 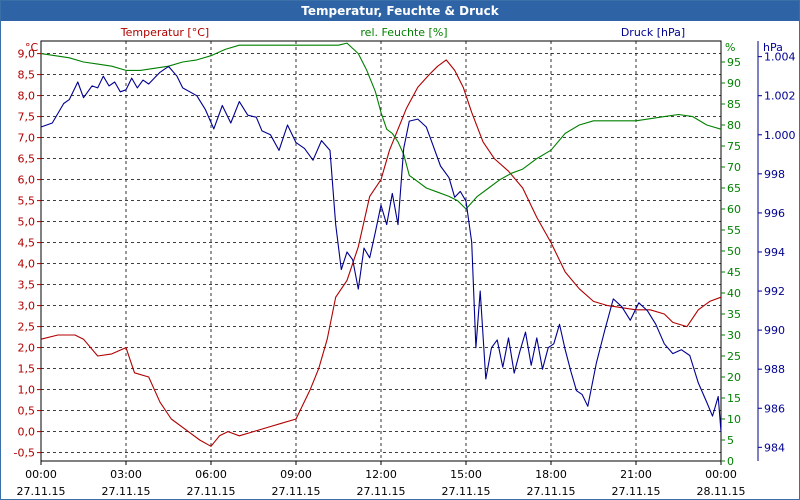 I want to click on temperature-tick-label: 7,5, so click(x=27, y=117).